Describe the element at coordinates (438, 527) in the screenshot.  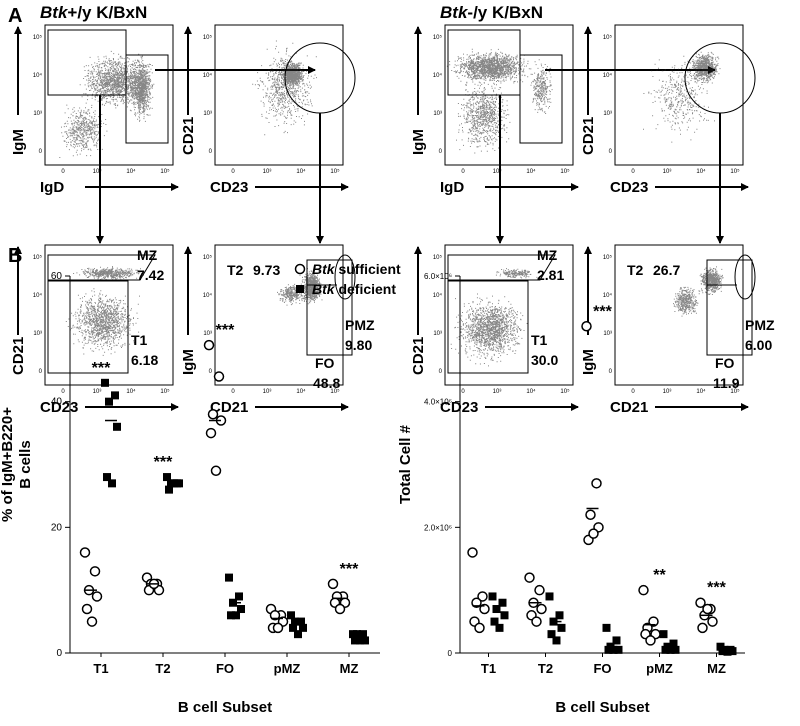
I see `y-tick-label: 2.0×10⁶` at that location.